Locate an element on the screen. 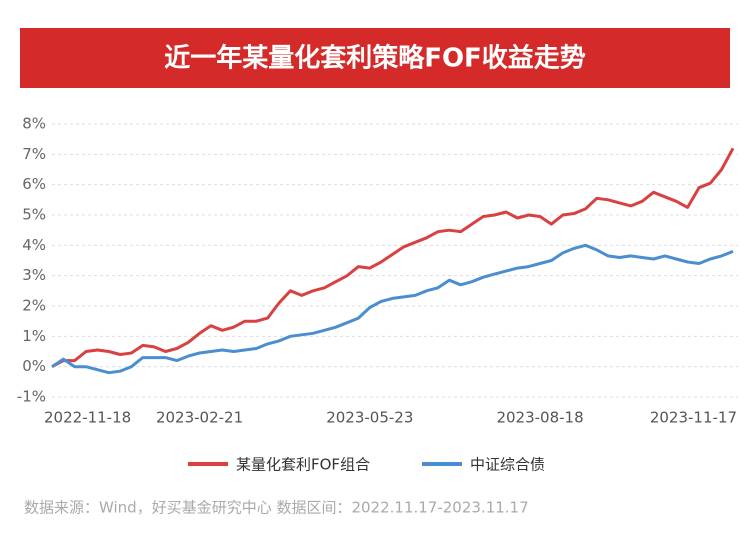 This screenshot has width=750, height=538. y-tick-label: 3% is located at coordinates (34, 275).